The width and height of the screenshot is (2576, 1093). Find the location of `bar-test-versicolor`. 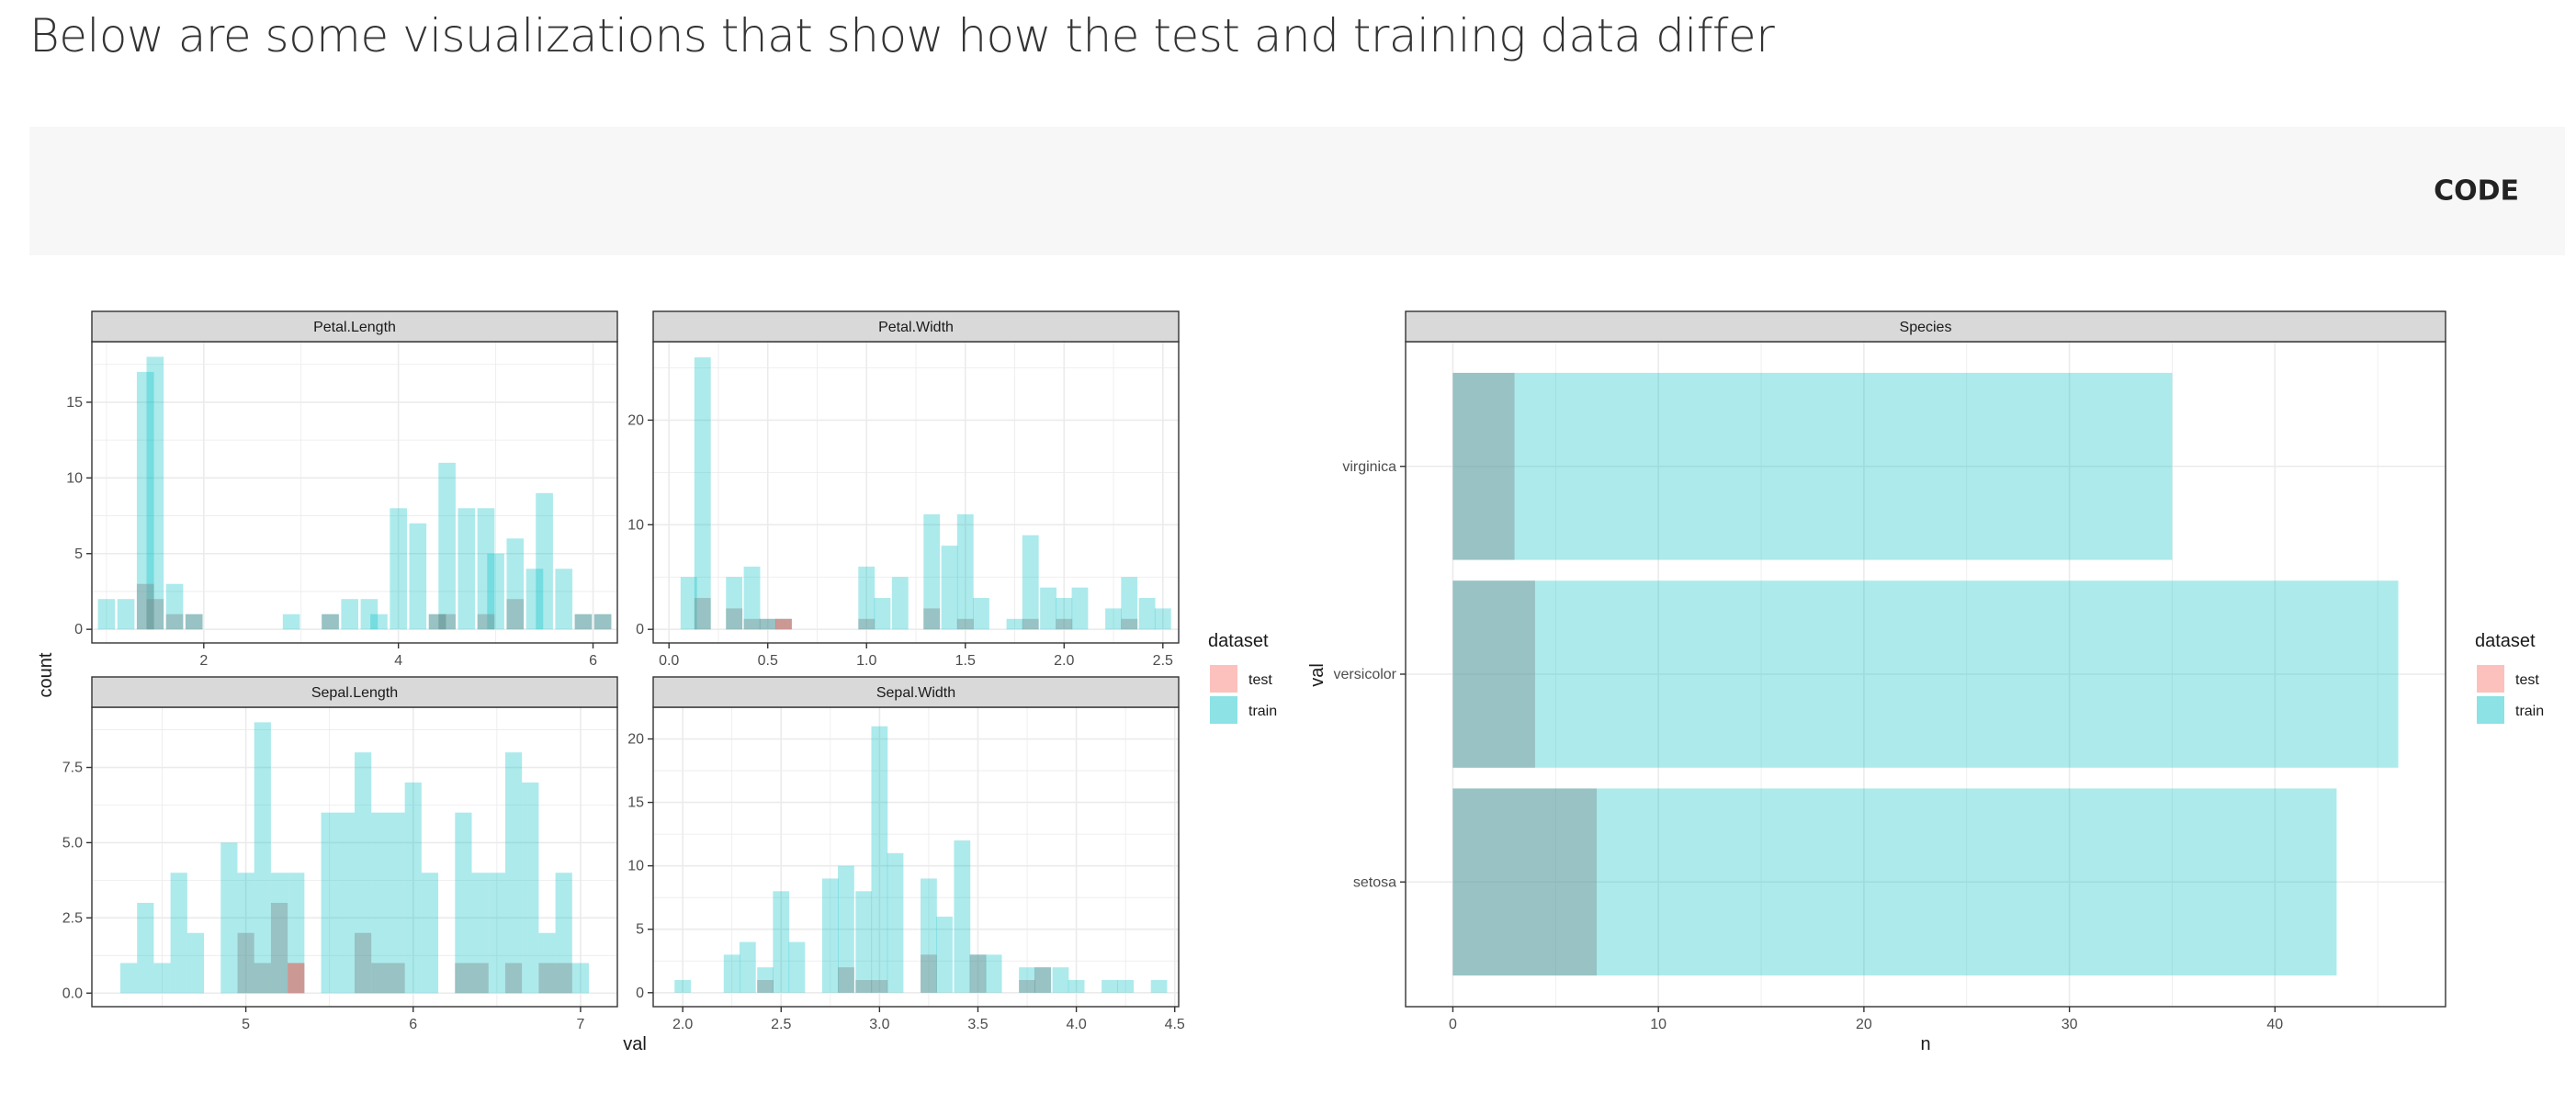

bar-test-versicolor is located at coordinates (1493, 674).